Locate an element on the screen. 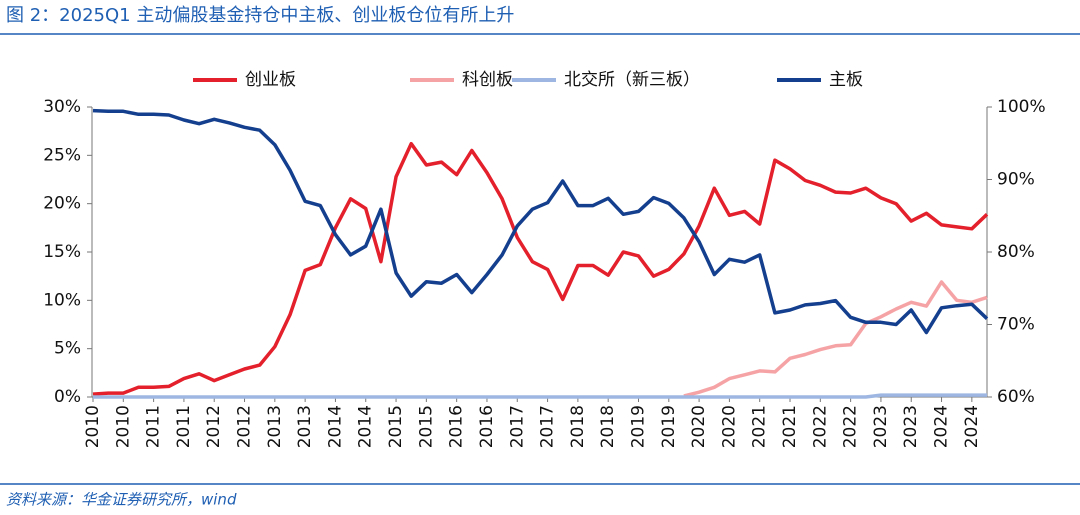 This screenshot has width=1080, height=515. y2-tick-label: 60% is located at coordinates (1016, 397).